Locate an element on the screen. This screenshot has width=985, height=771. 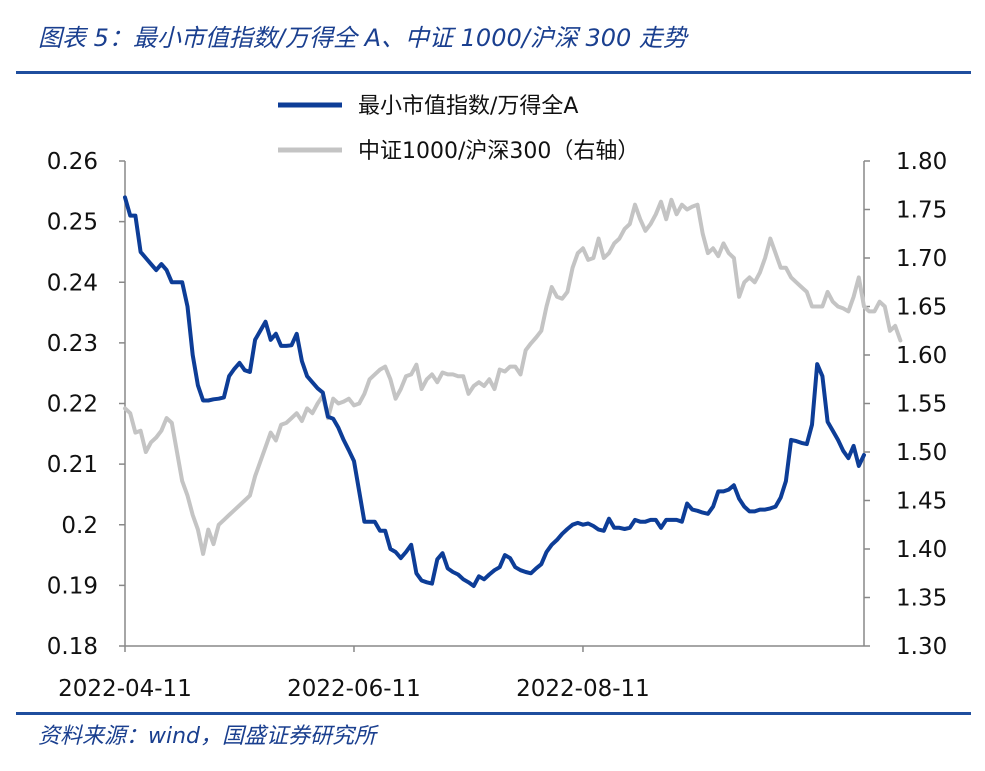
right-tick-label: 1.75 is located at coordinates (921, 211).